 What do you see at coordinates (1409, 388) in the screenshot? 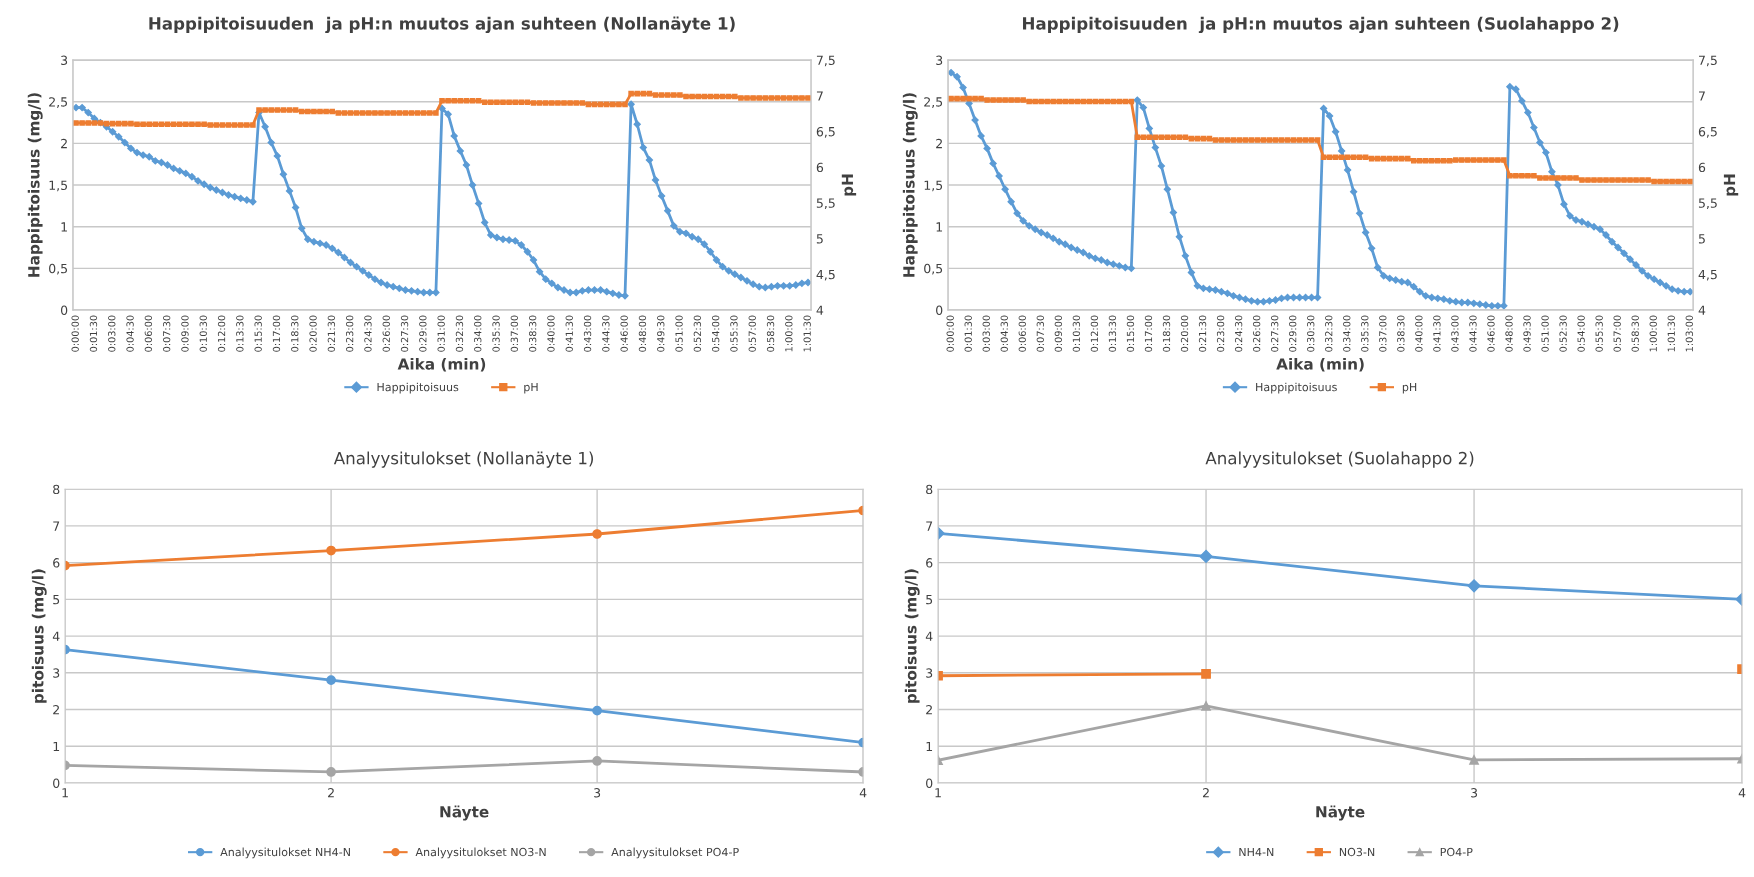
I see `legend-label: pH` at bounding box center [1409, 388].